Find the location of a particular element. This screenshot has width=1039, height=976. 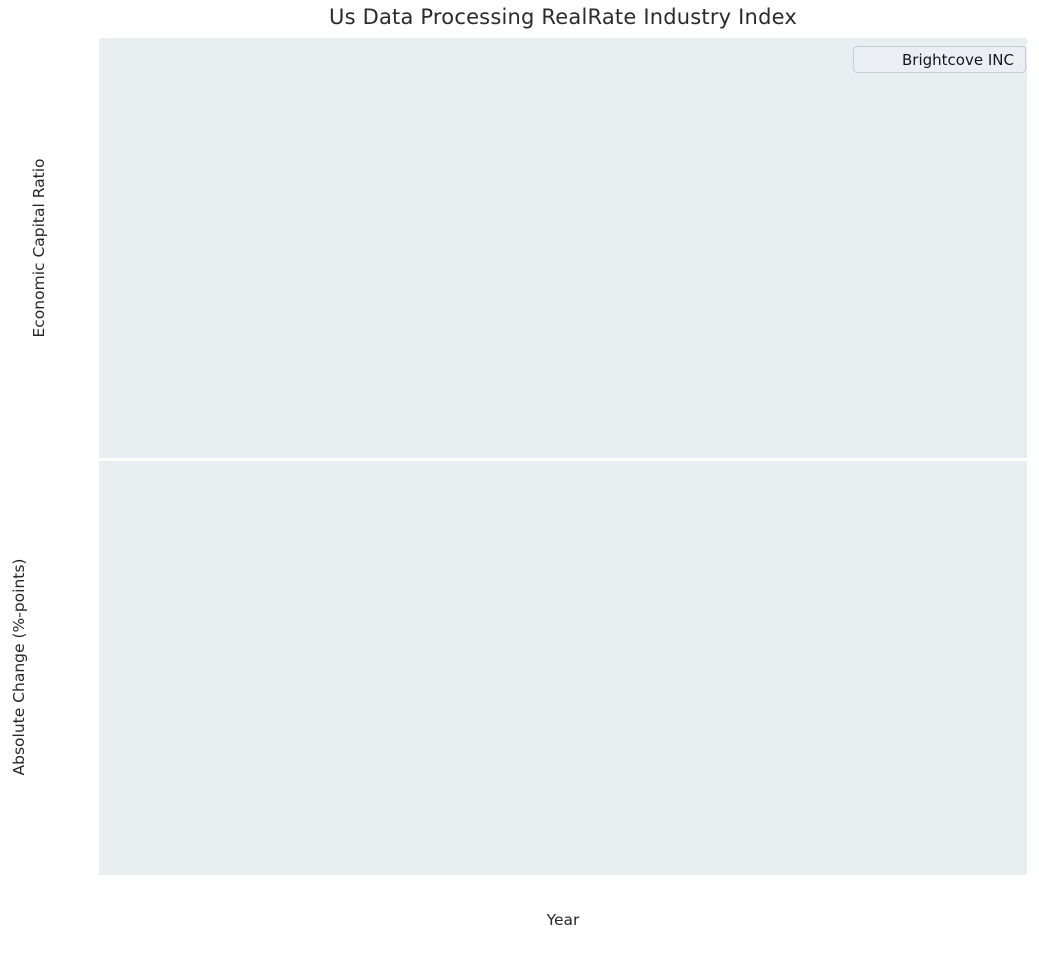

legend-label: Brightcove INC is located at coordinates (958, 59).